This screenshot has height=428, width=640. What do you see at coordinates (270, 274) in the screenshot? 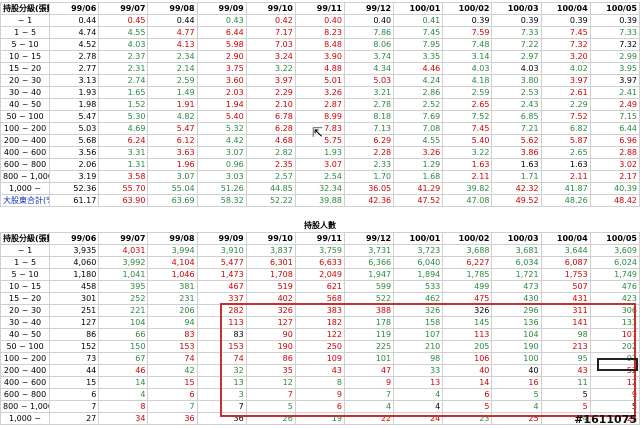
I see `table-cell: 1,708` at bounding box center [270, 274].